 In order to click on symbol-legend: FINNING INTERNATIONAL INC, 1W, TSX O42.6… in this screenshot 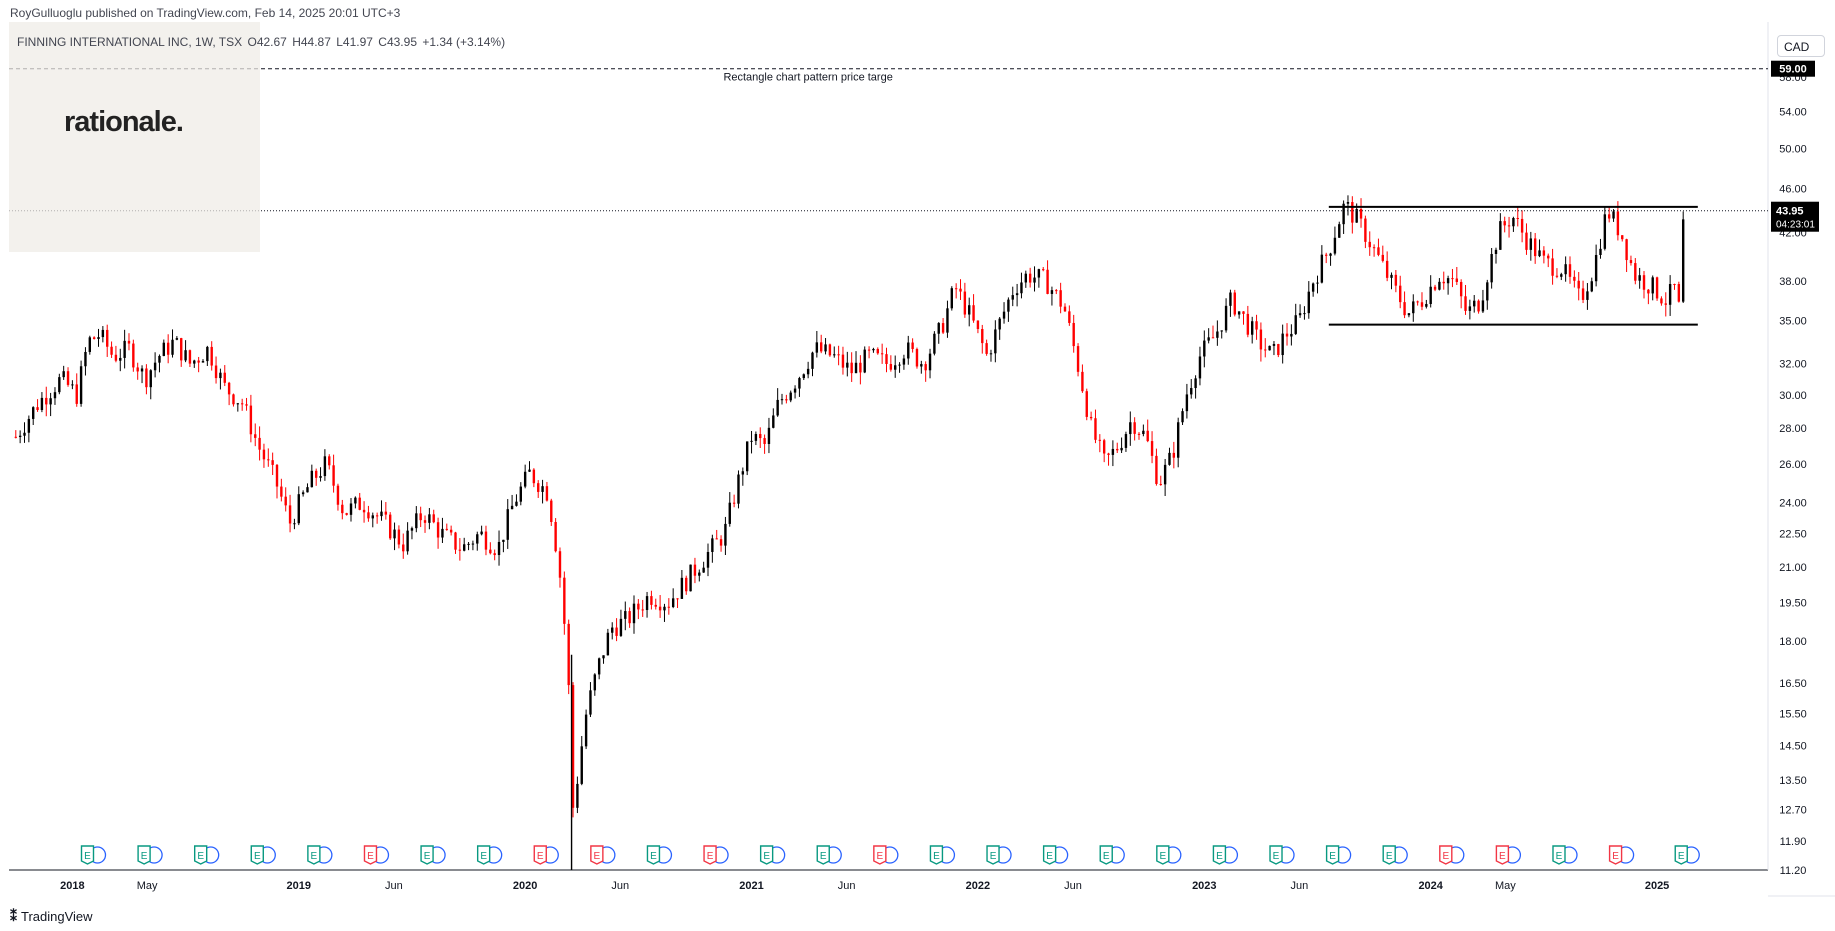, I will do `click(262, 42)`.